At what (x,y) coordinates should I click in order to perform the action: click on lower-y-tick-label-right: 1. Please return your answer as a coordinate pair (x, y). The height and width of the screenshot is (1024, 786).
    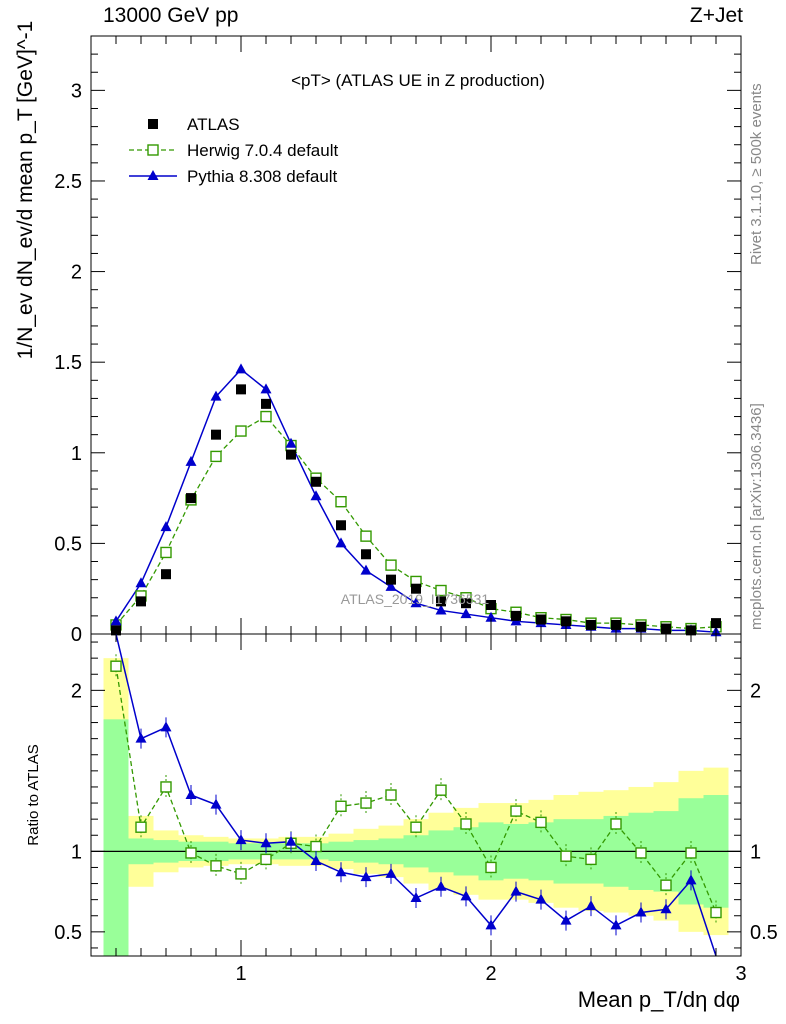
    Looking at the image, I should click on (755, 852).